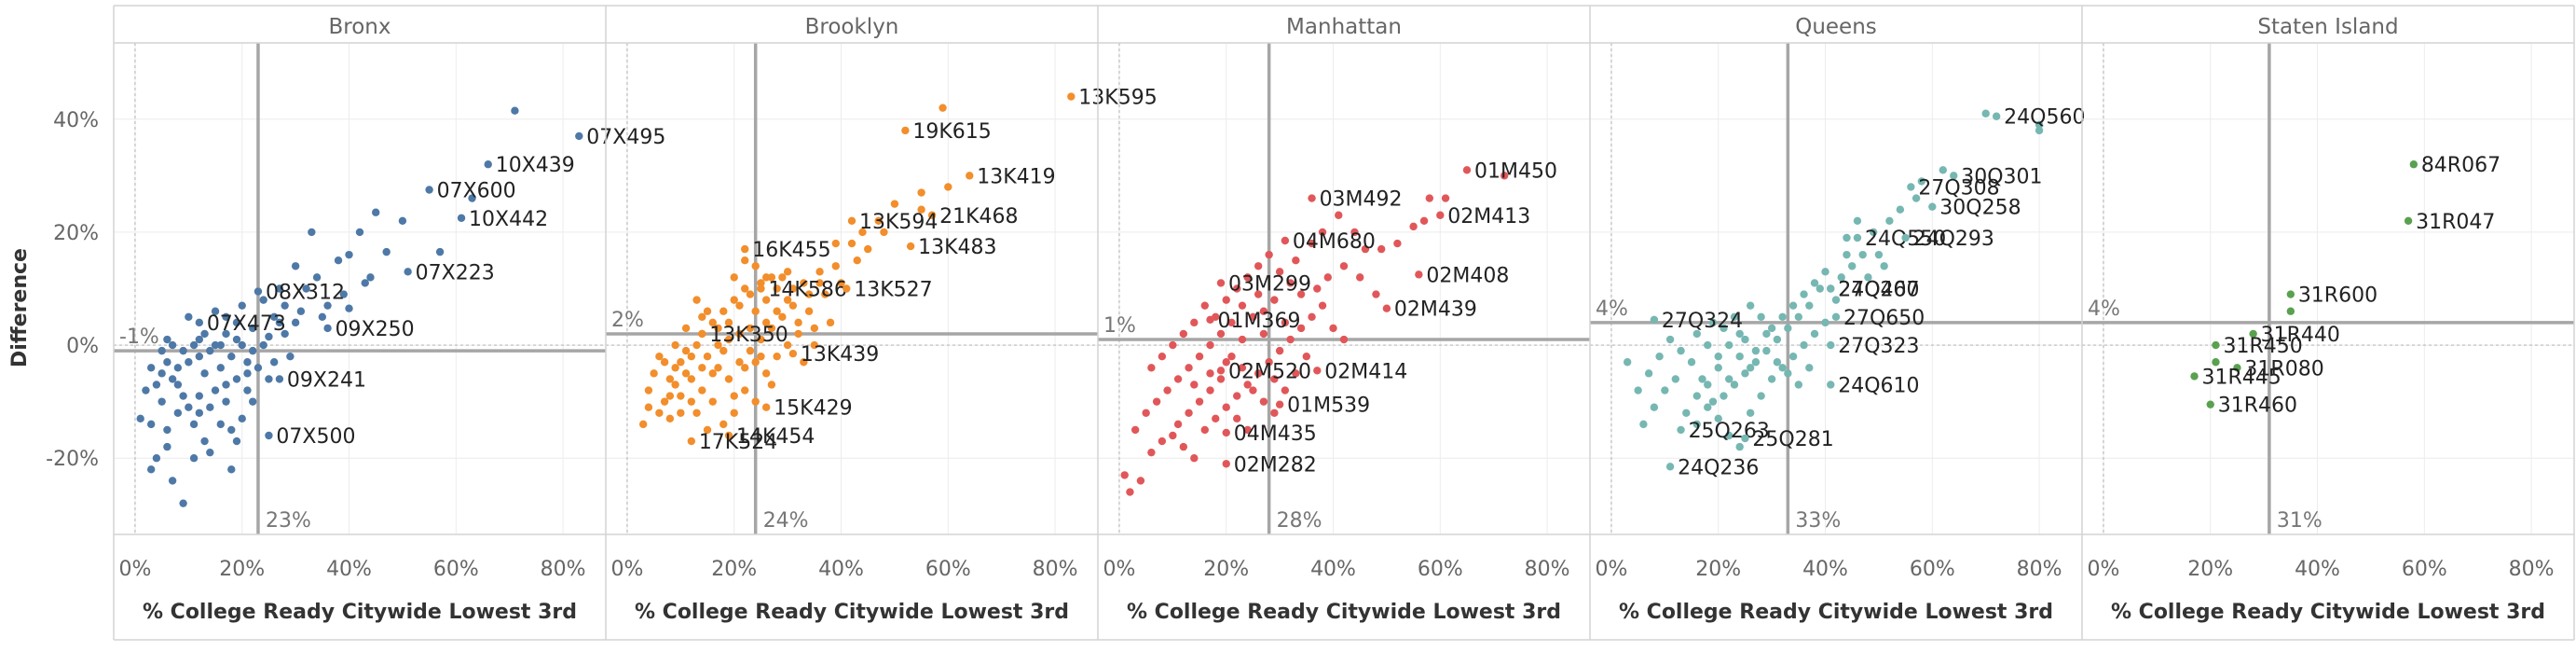  I want to click on data-point-02m439, so click(1386, 308).